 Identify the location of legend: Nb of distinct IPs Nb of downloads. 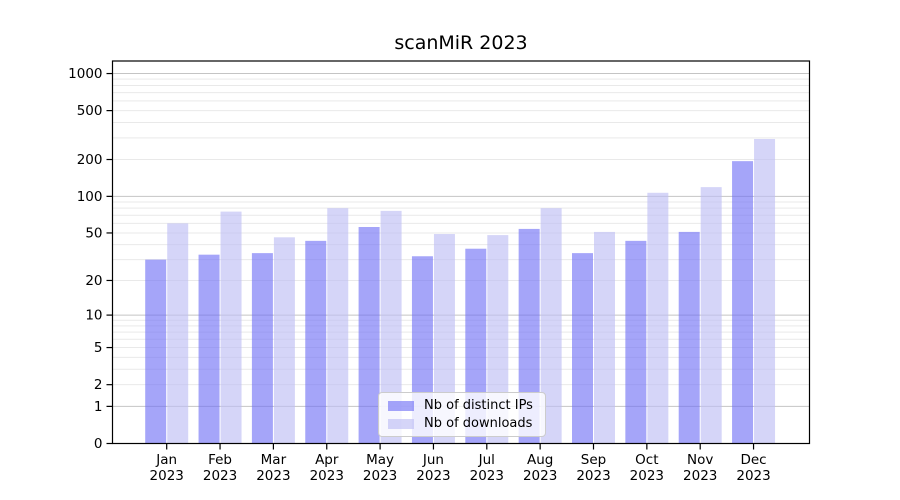
(462, 414).